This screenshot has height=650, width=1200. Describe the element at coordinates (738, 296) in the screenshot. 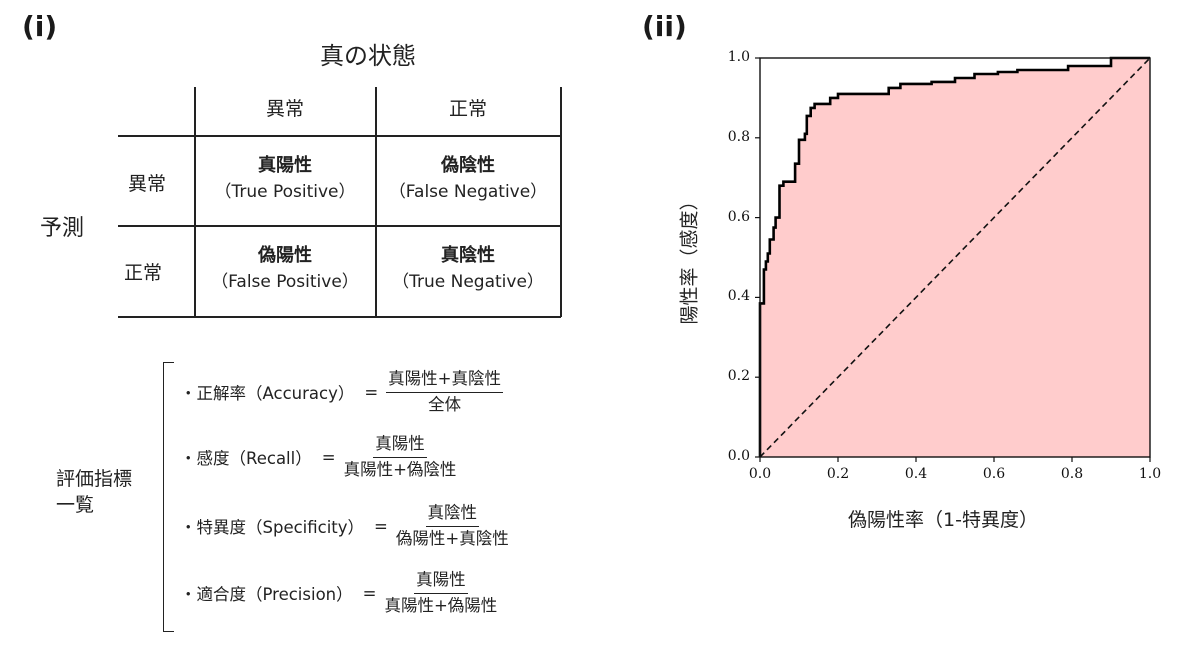

I see `y-tick-label: 0.4` at that location.